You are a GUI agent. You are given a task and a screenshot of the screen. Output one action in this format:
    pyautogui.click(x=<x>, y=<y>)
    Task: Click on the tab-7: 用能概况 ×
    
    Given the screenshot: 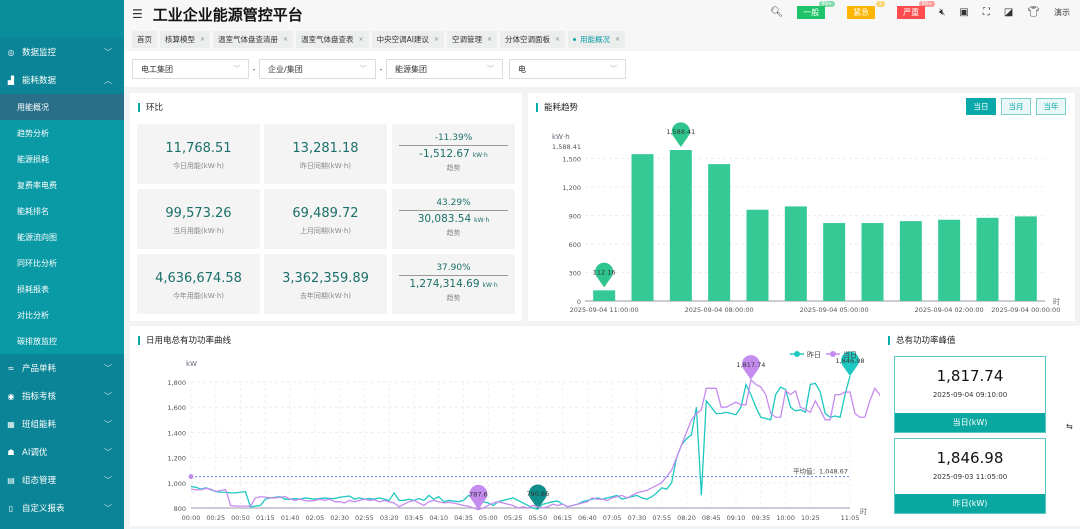 What is the action you would take?
    pyautogui.click(x=597, y=39)
    